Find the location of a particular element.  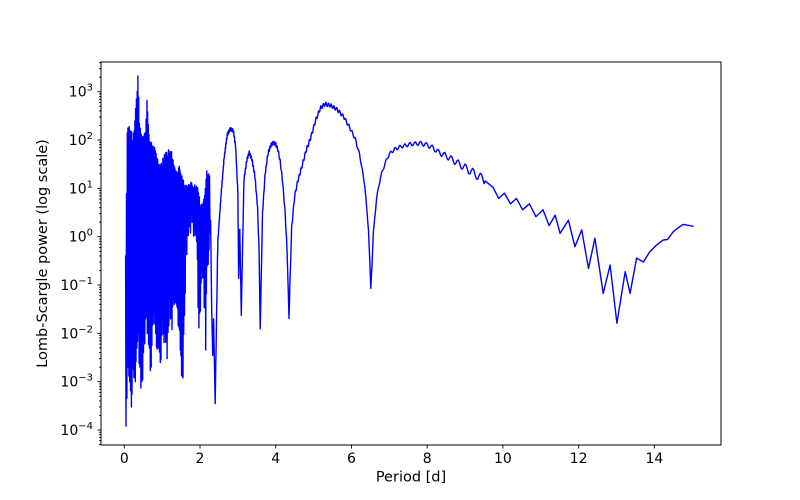

x-tick-label: 8 is located at coordinates (427, 459).